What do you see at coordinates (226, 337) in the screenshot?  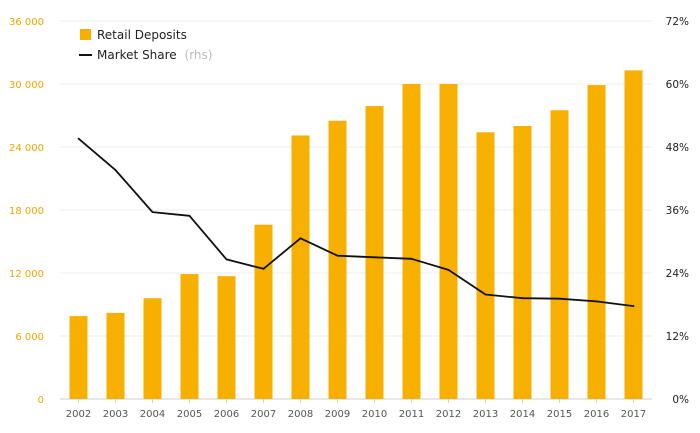 I see `bar-retail-deposits-2006` at bounding box center [226, 337].